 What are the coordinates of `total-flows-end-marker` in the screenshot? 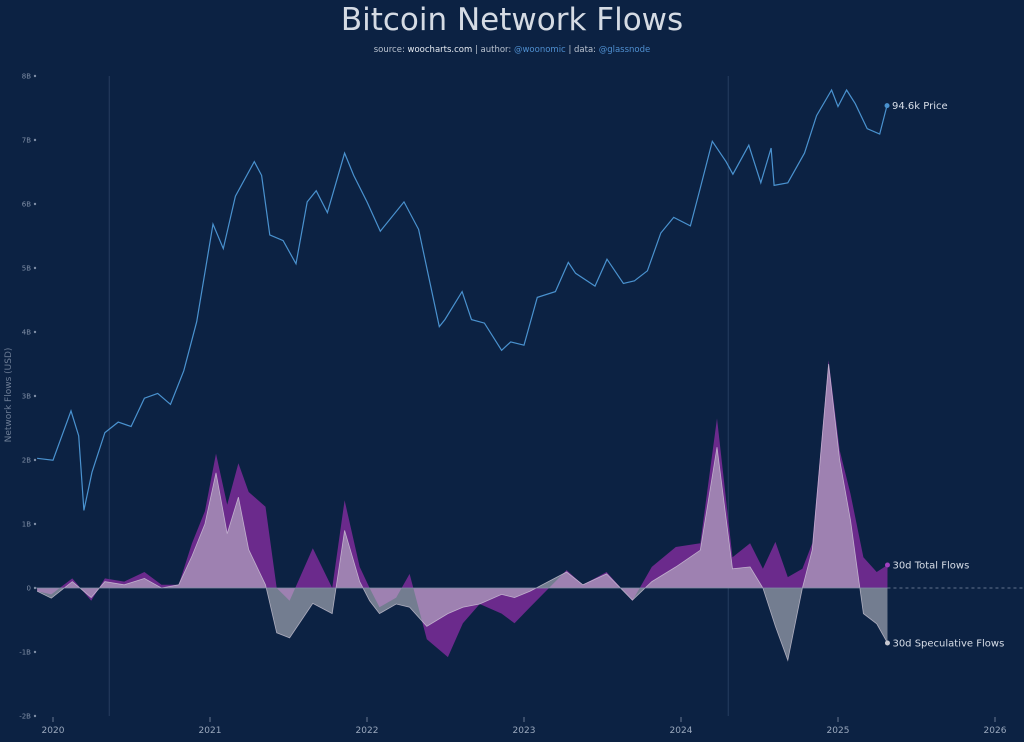 It's located at (887, 565).